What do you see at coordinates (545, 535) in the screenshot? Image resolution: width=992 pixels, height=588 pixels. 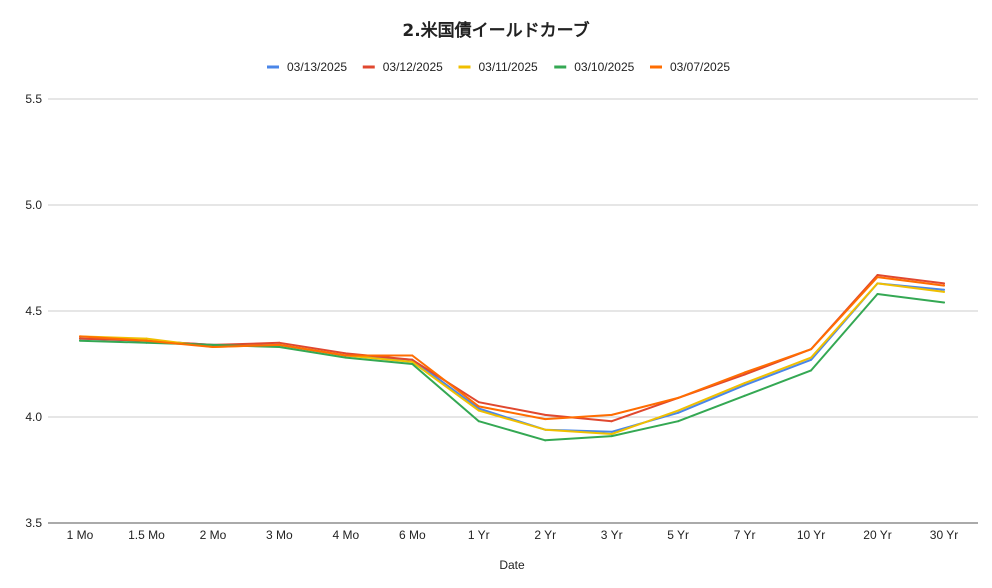 I see `x-tick-label: 2 Yr` at bounding box center [545, 535].